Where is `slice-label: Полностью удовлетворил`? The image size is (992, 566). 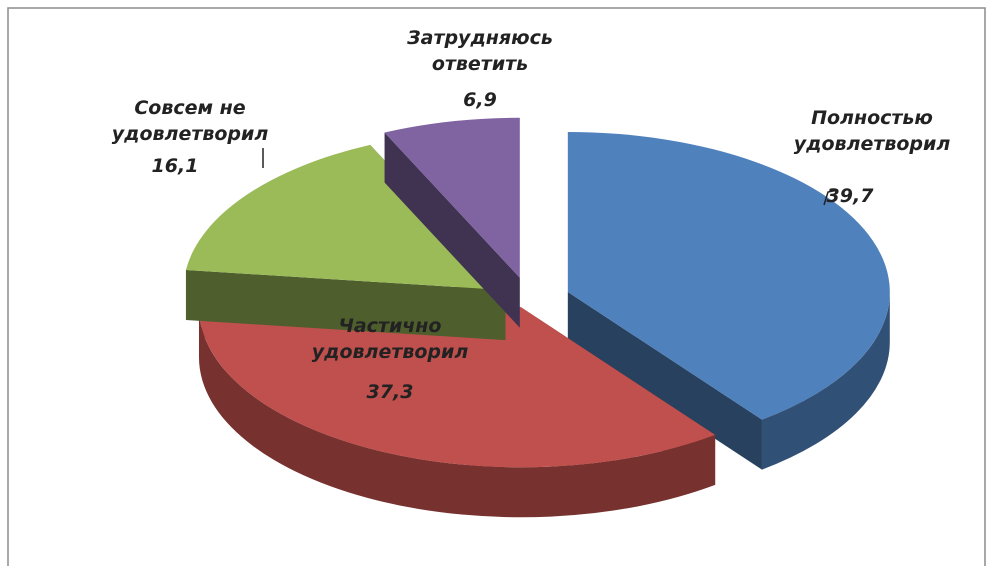 slice-label: Полностью удовлетворил is located at coordinates (872, 131).